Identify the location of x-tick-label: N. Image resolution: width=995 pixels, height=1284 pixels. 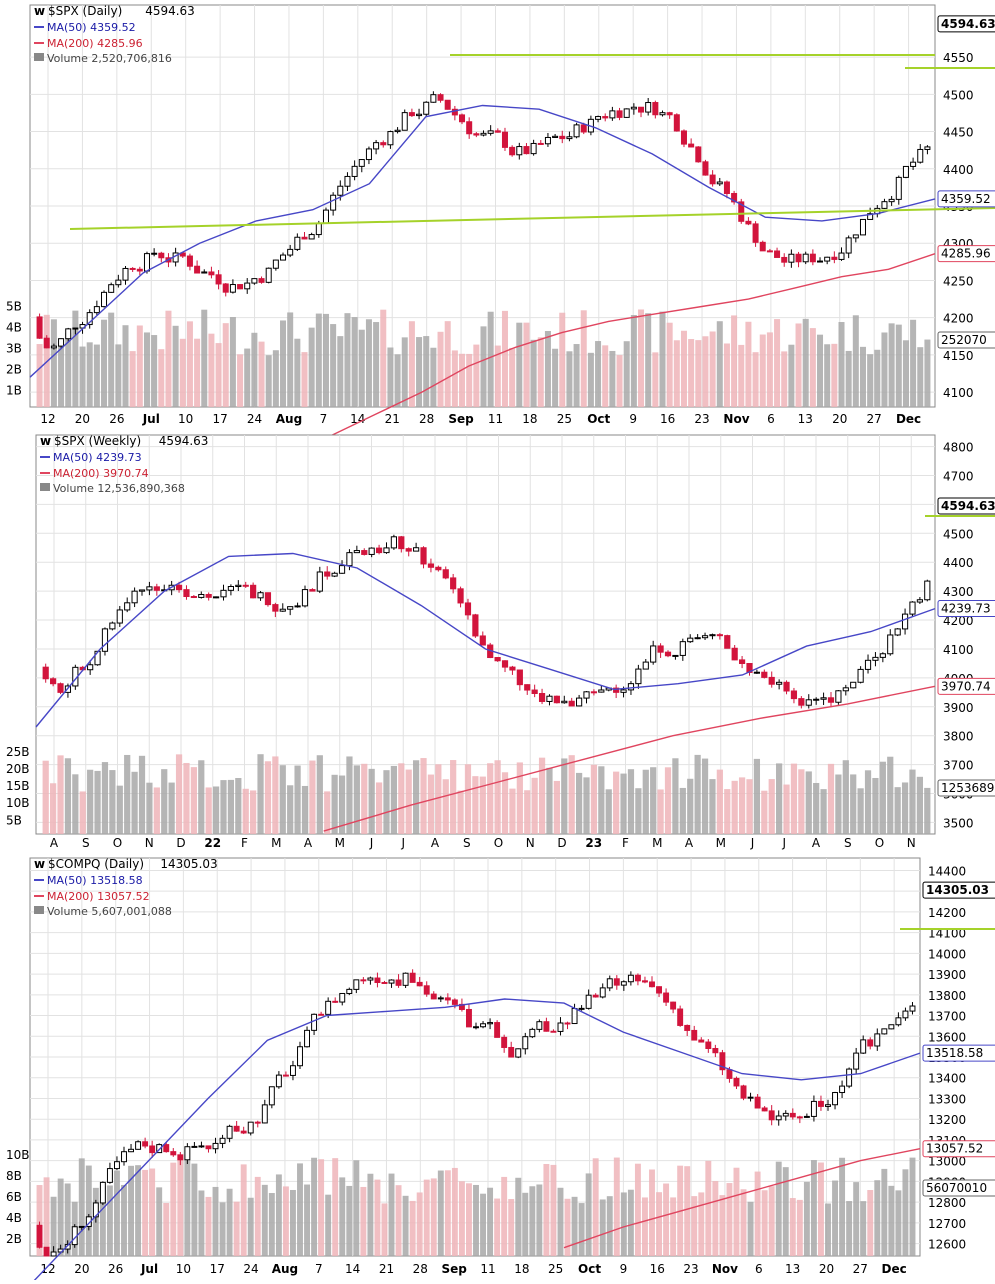
(911, 843).